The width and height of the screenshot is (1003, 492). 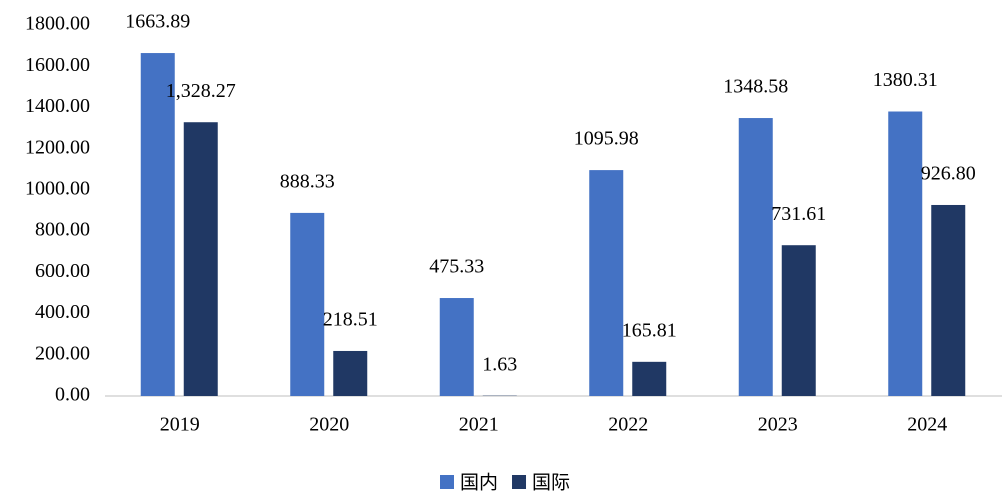 What do you see at coordinates (927, 425) in the screenshot?
I see `x-tick-label: 2024` at bounding box center [927, 425].